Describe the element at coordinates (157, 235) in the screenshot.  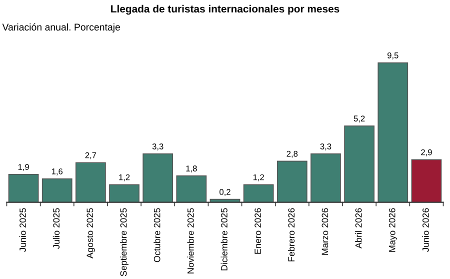
I see `x-tick-label: Octubre 2025` at that location.